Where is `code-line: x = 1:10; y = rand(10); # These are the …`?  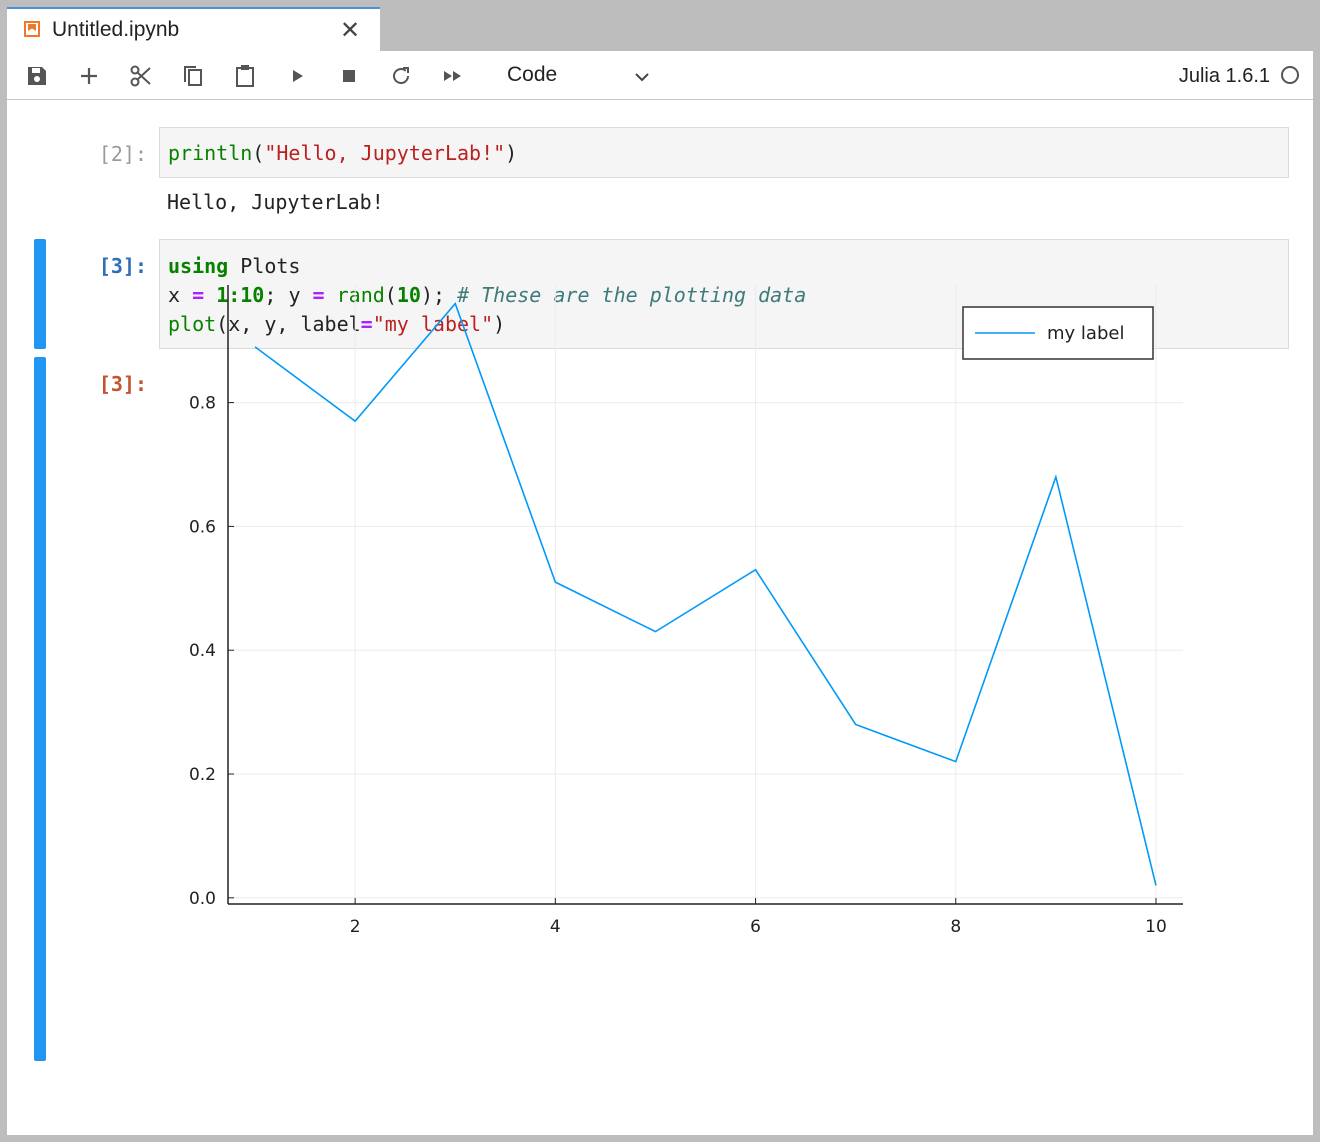
code-line: x = 1:10; y = rand(10); # These are the … is located at coordinates (487, 295).